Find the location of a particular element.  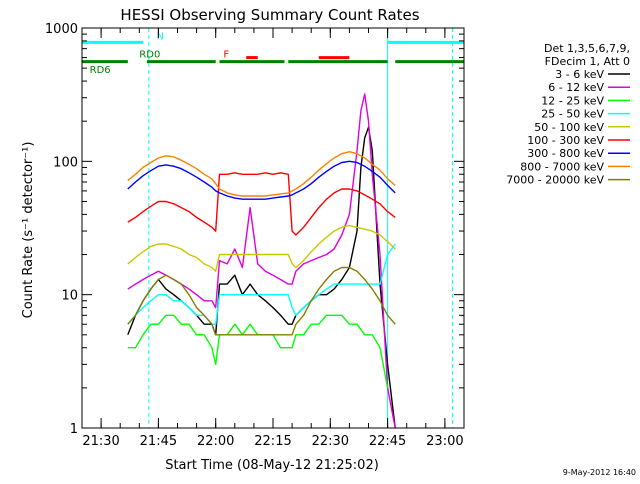

x-tick-label: 23:00 is located at coordinates (444, 441).